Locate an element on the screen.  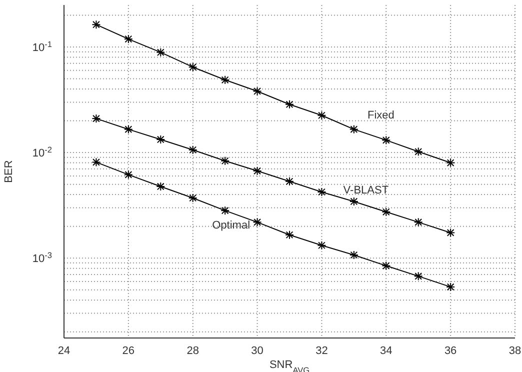
series-label: Fixed is located at coordinates (380, 115).